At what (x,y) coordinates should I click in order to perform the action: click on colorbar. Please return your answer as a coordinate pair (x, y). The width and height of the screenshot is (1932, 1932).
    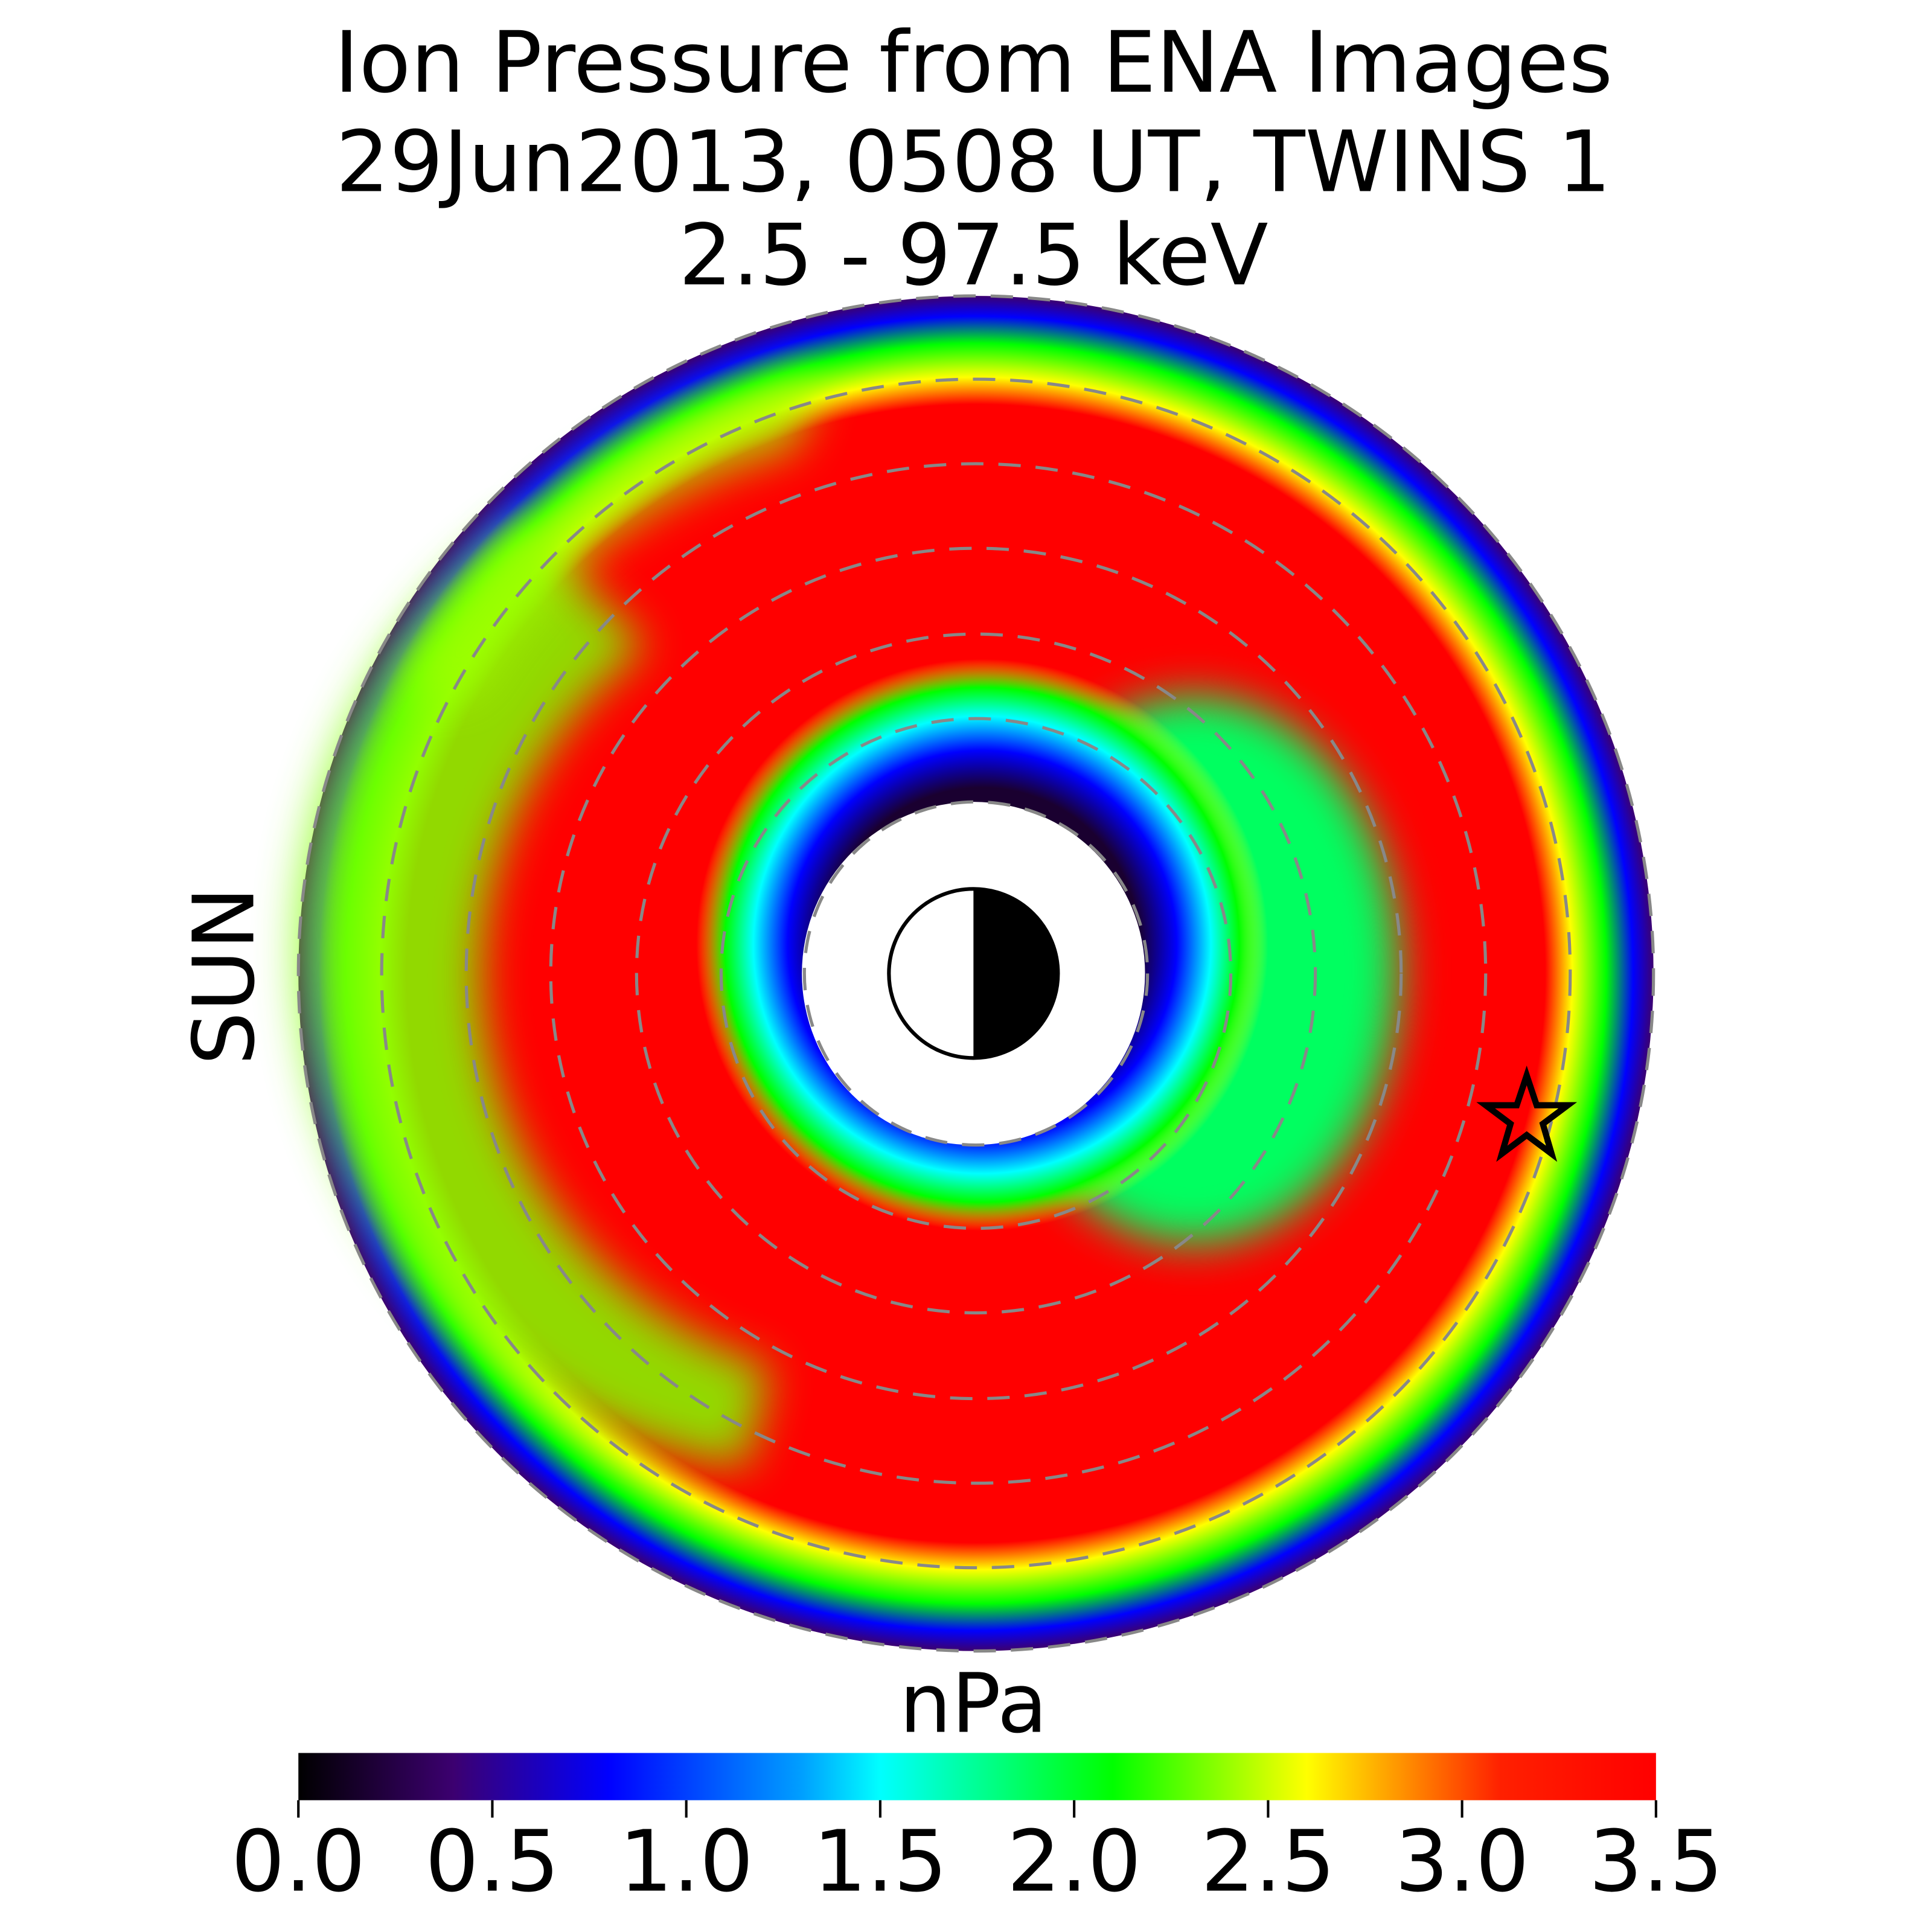
    Looking at the image, I should click on (977, 1776).